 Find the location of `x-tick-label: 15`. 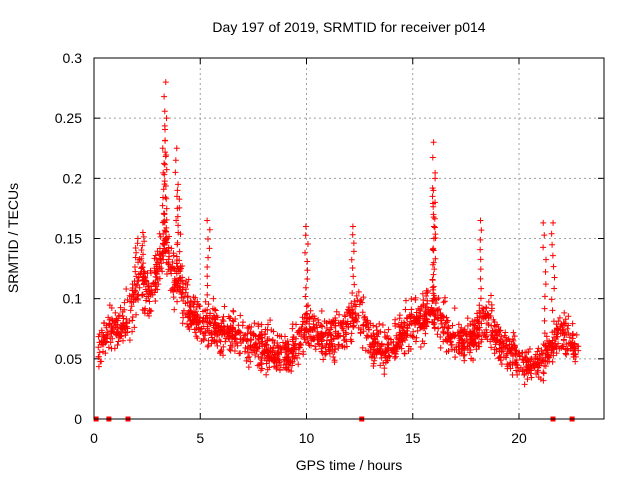

x-tick-label: 15 is located at coordinates (413, 438).